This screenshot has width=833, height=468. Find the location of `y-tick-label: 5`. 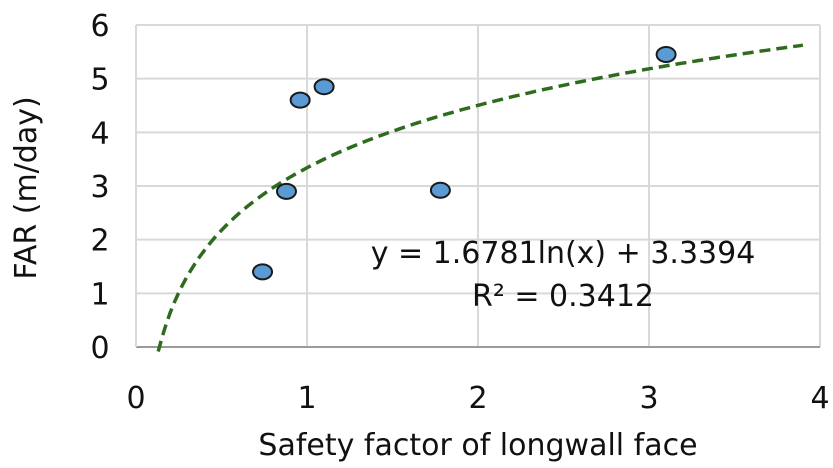

y-tick-label: 5 is located at coordinates (99, 80).